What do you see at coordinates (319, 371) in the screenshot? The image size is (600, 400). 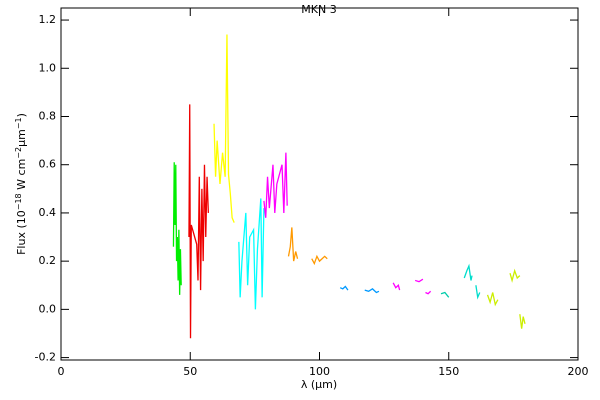 I see `x-tick-label: 100` at bounding box center [319, 371].